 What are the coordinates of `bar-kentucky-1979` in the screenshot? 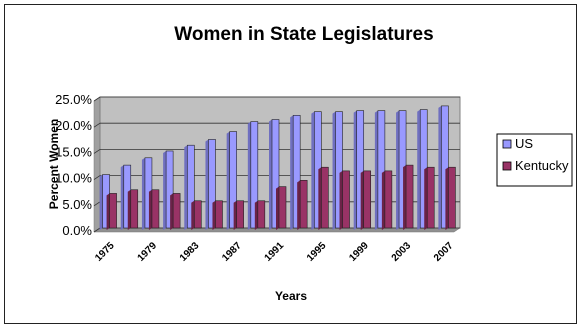 It's located at (154, 209).